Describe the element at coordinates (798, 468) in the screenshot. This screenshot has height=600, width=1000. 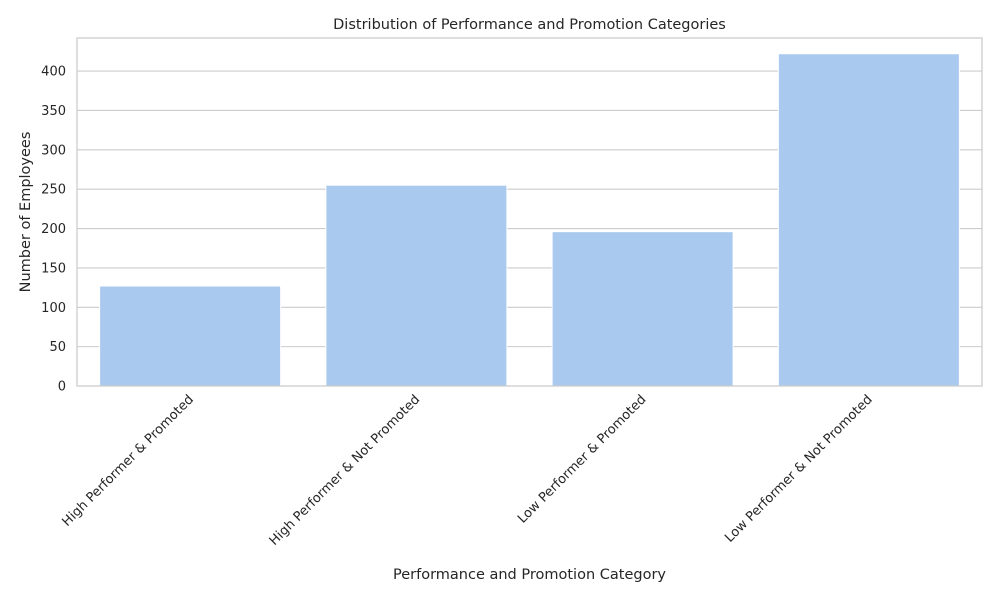
I see `x-tick-label: Low Performer & Not Promoted` at that location.